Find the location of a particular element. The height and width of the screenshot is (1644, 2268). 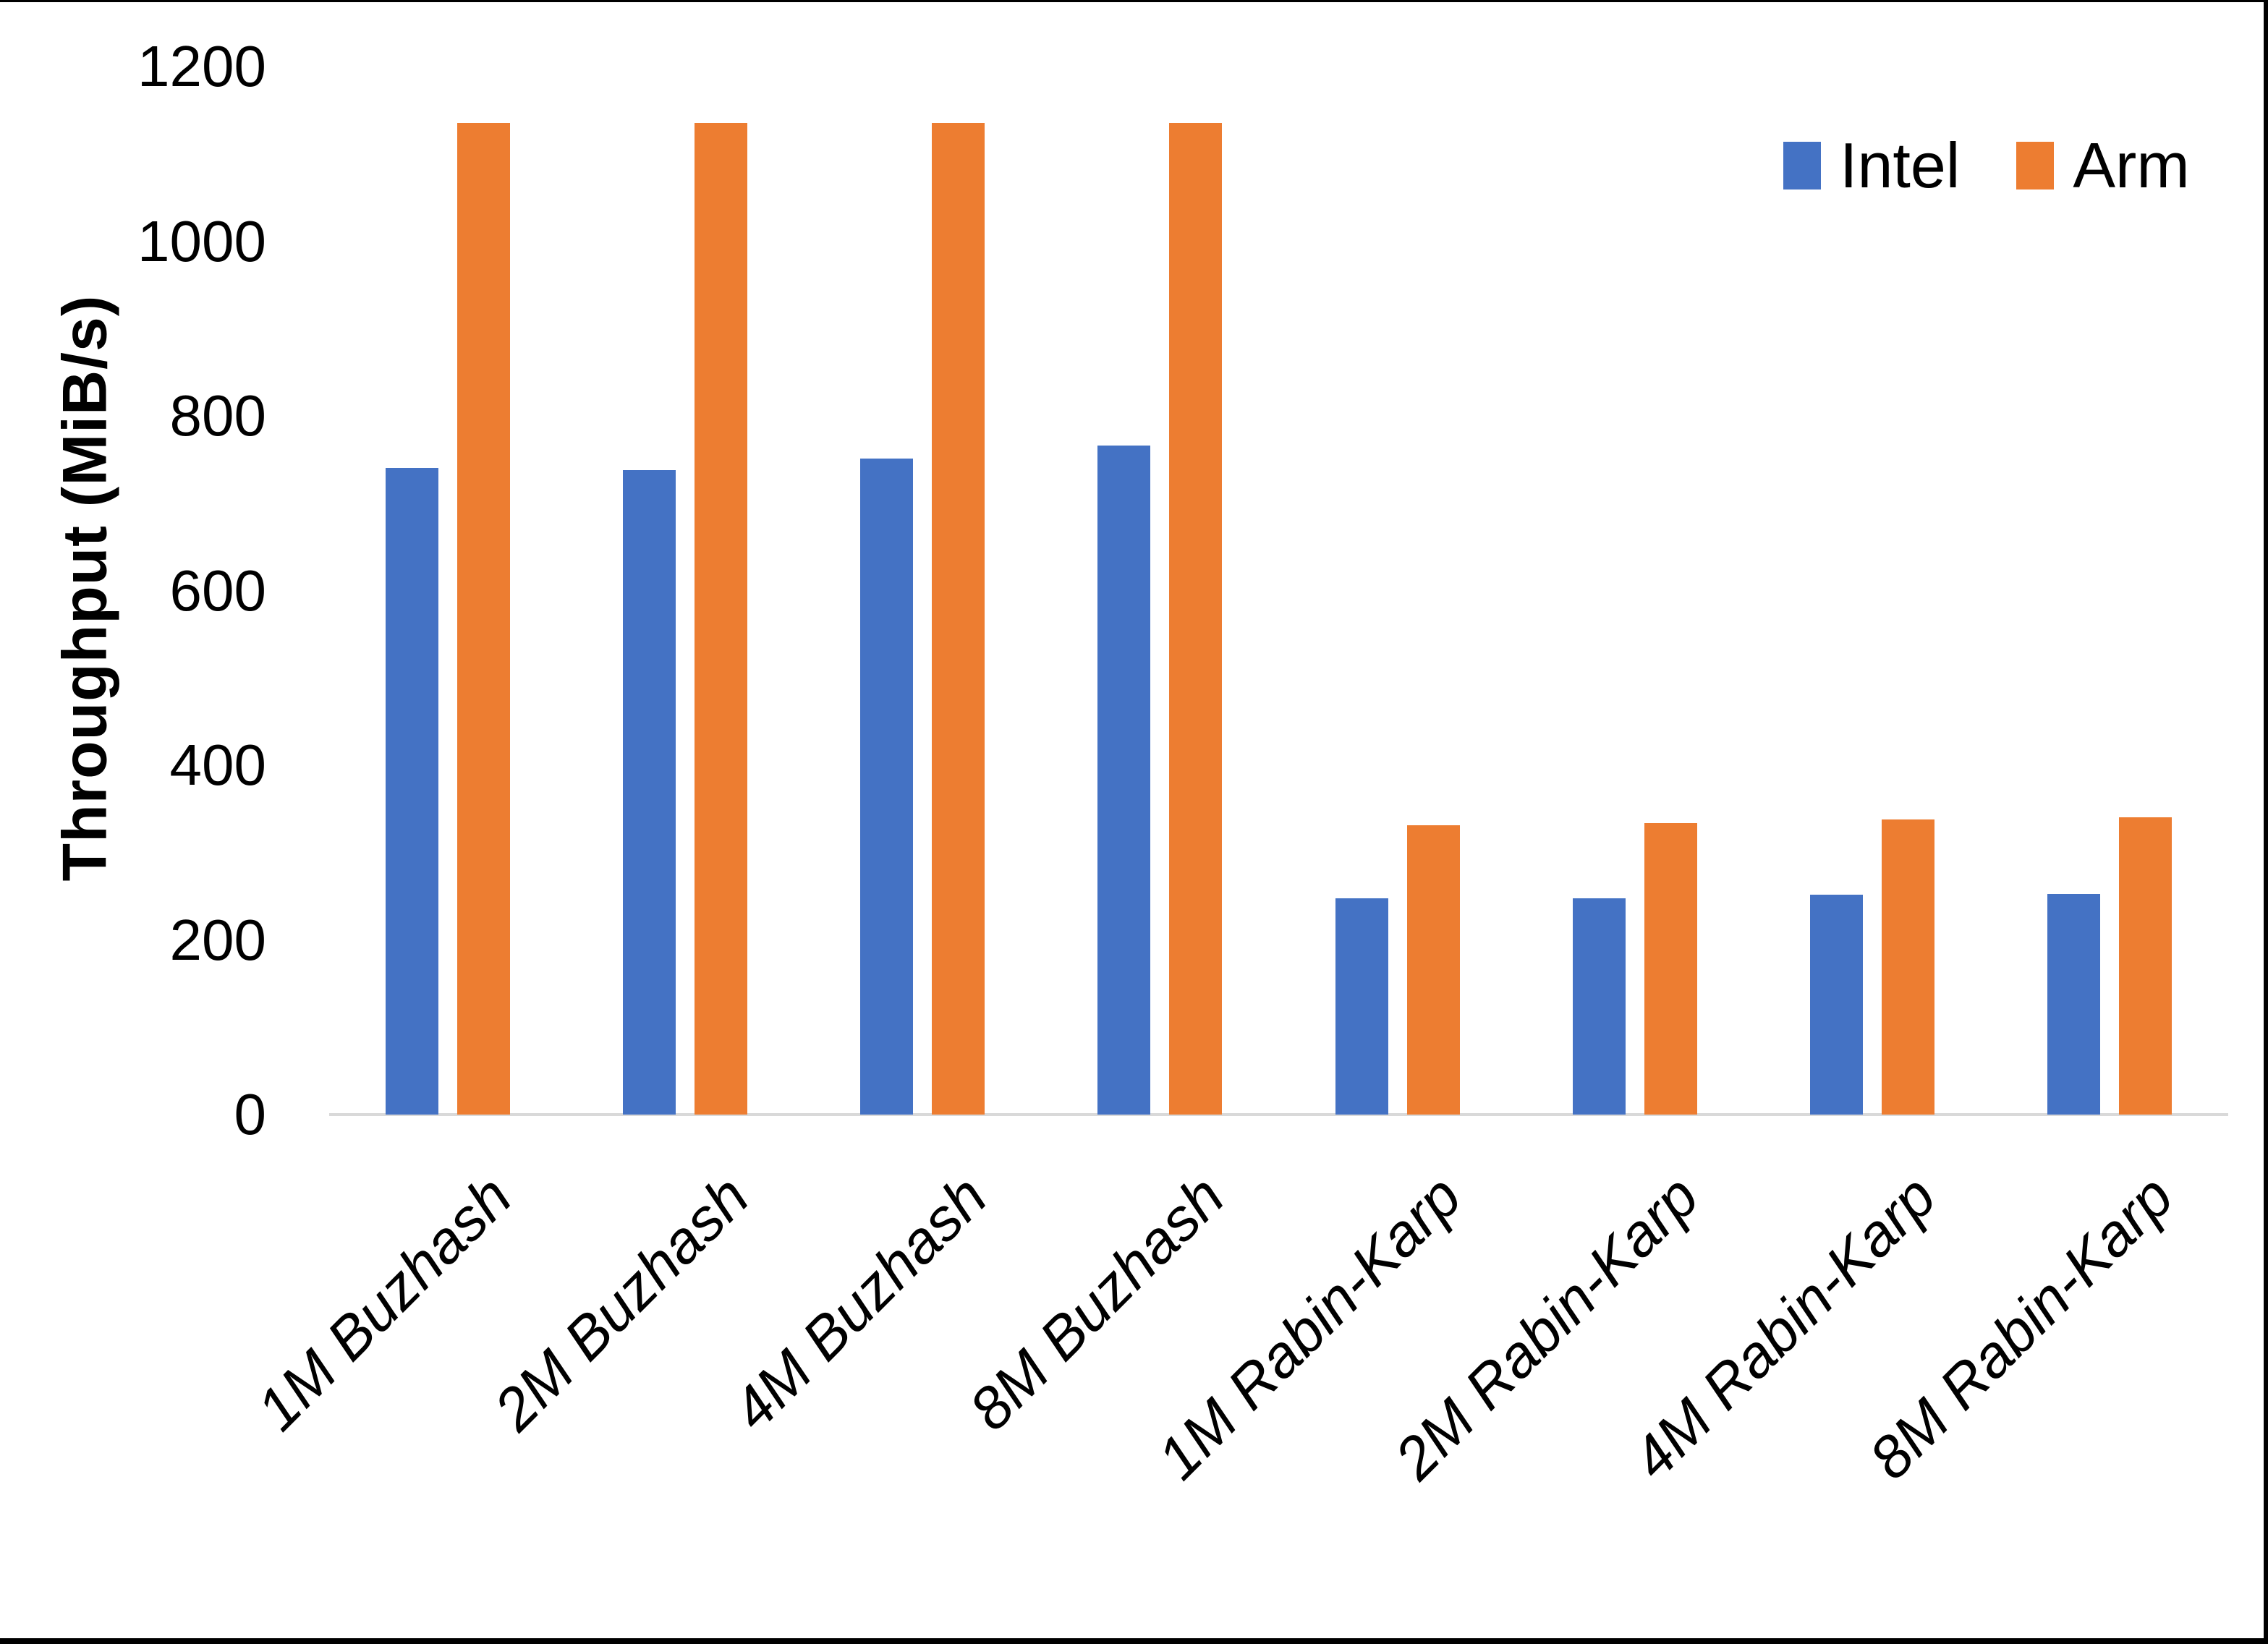

bar-intel-8m-buzhash is located at coordinates (1124, 780).